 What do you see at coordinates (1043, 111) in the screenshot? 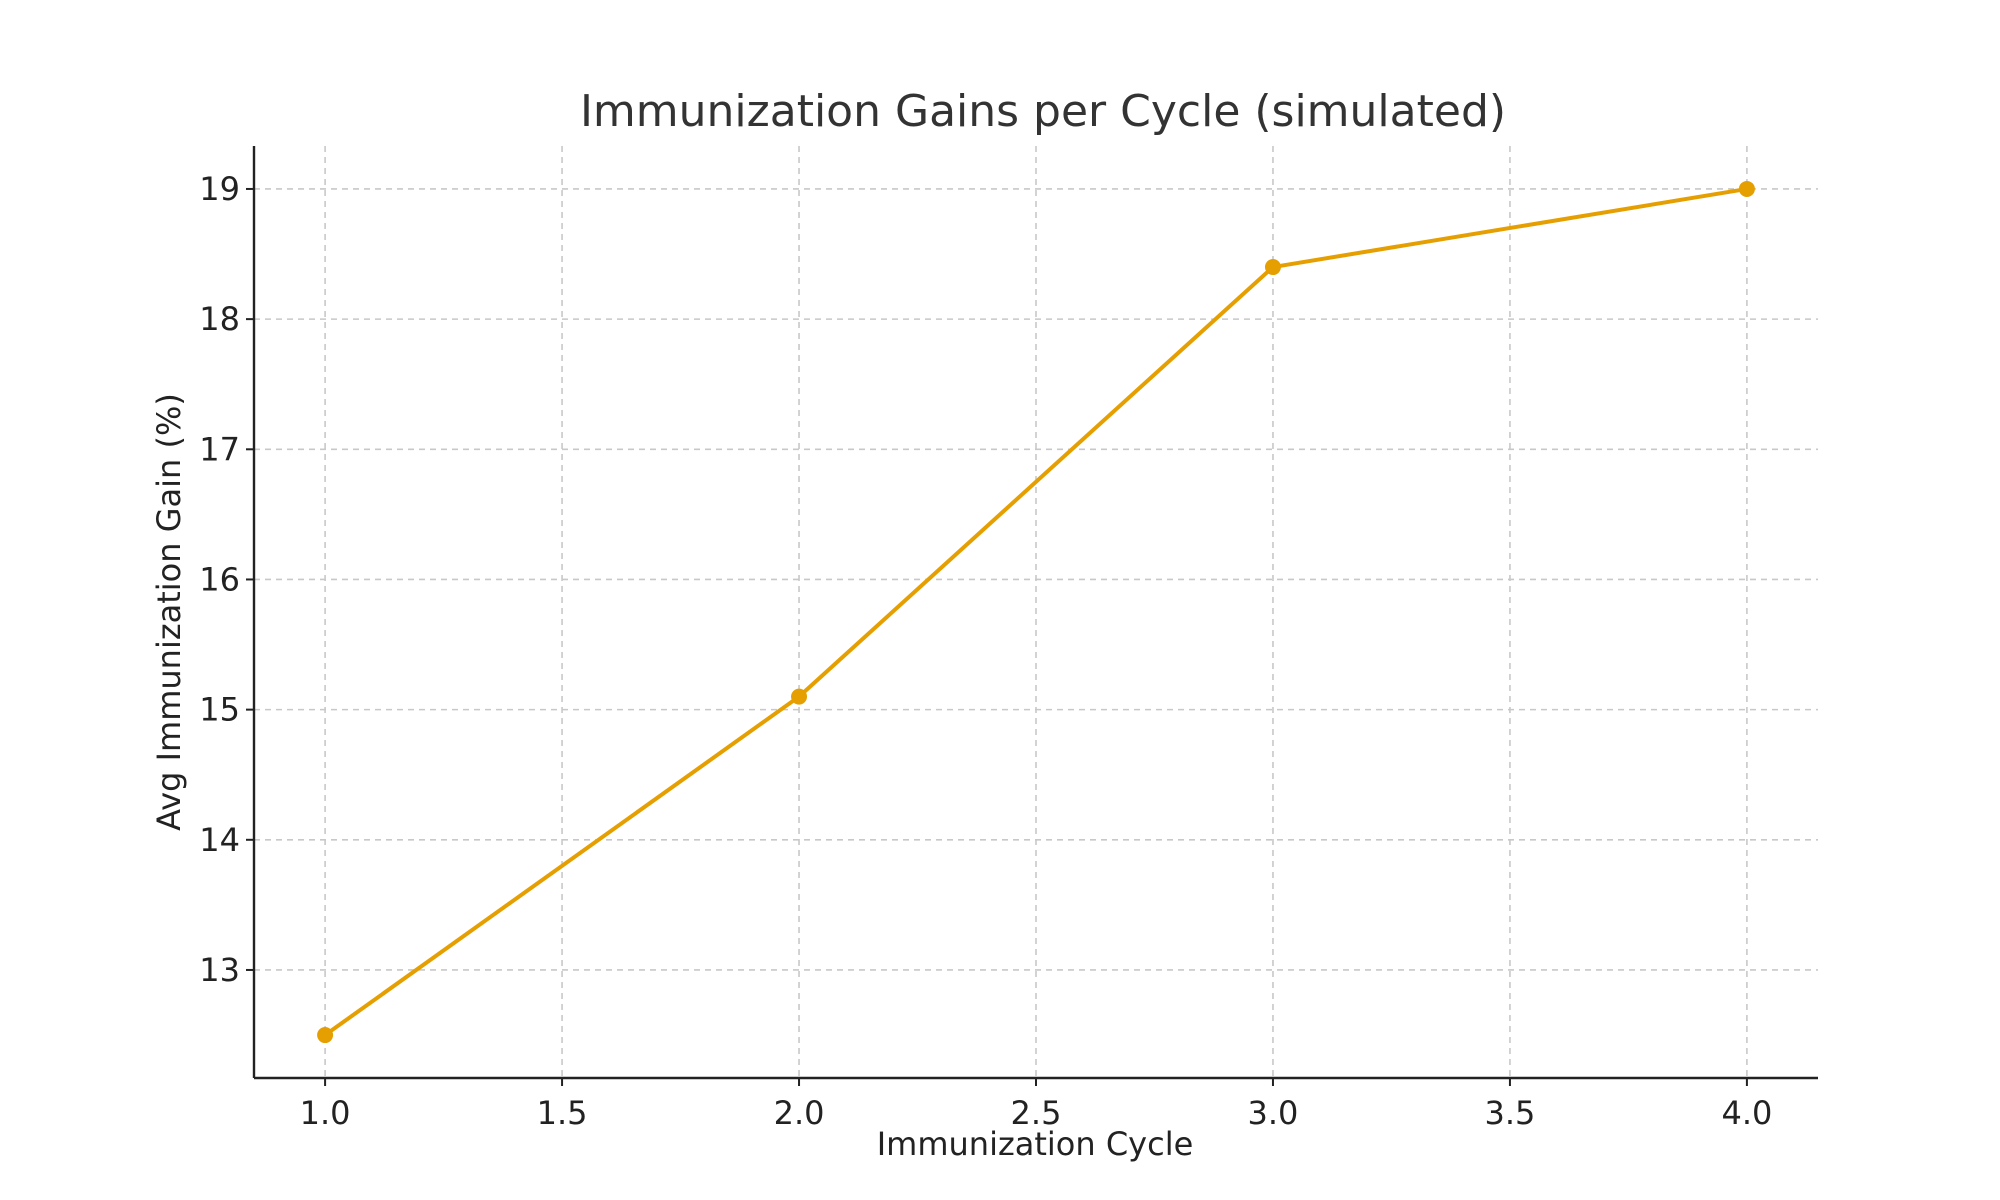
I see `chart-title: Immunization Gains per Cycle (simulated)` at bounding box center [1043, 111].